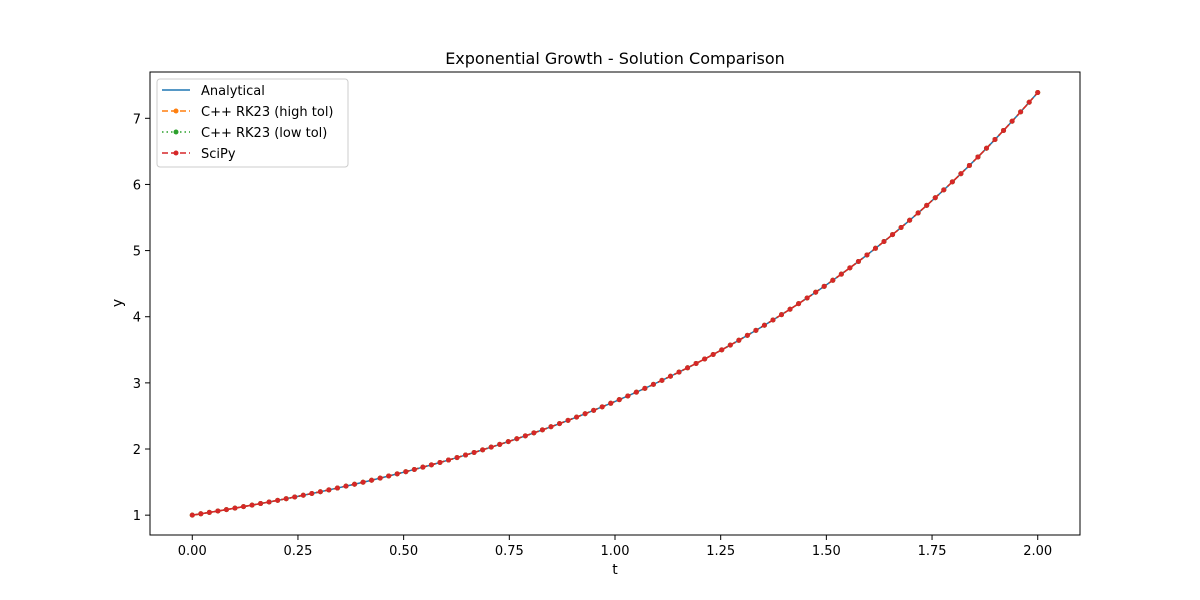 This screenshot has width=1200, height=600. What do you see at coordinates (176, 132) in the screenshot?
I see `legend-marker-c-rk23-low-tol` at bounding box center [176, 132].